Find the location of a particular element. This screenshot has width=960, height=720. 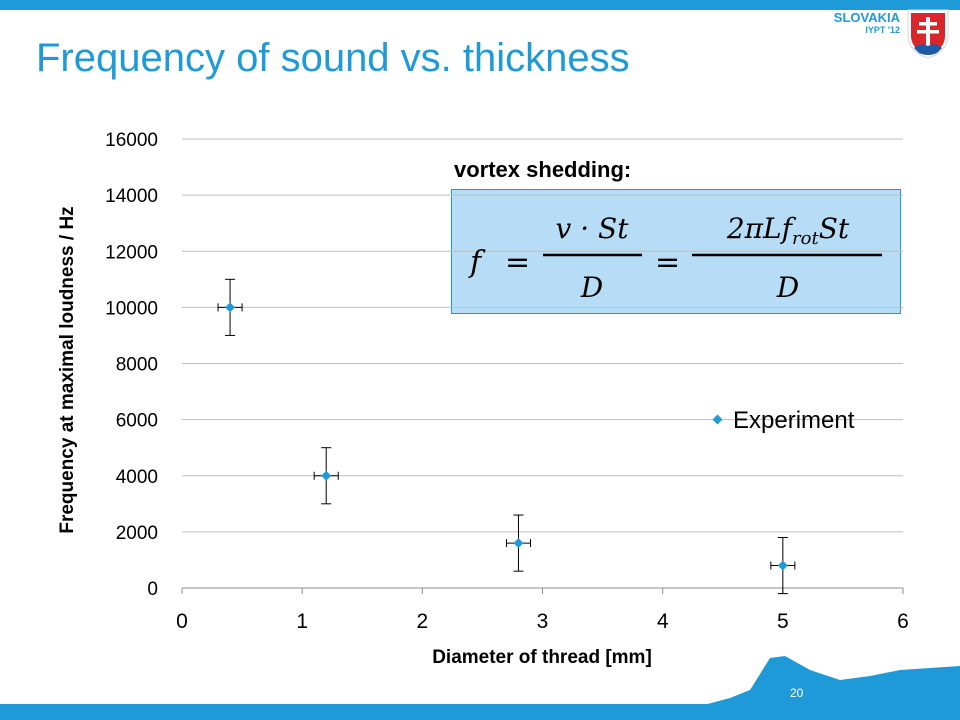

y-tick-label: 6000 is located at coordinates (137, 421).